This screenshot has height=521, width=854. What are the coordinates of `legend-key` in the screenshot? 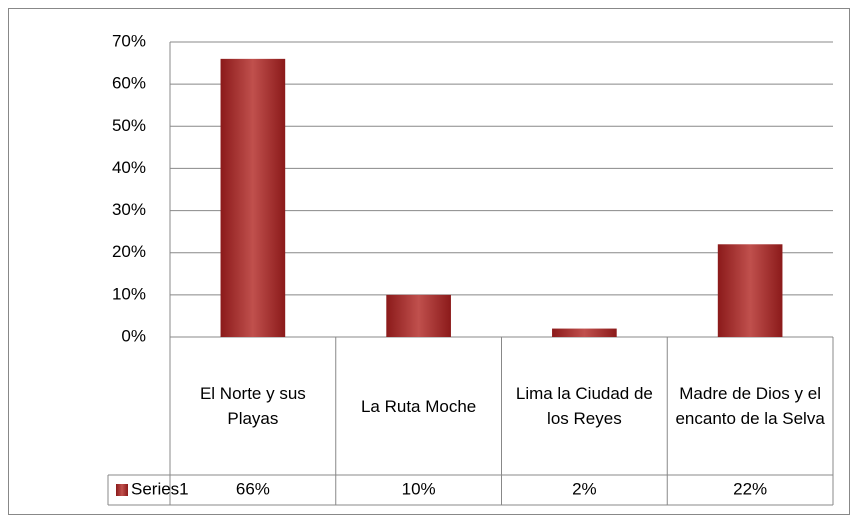 It's located at (122, 490).